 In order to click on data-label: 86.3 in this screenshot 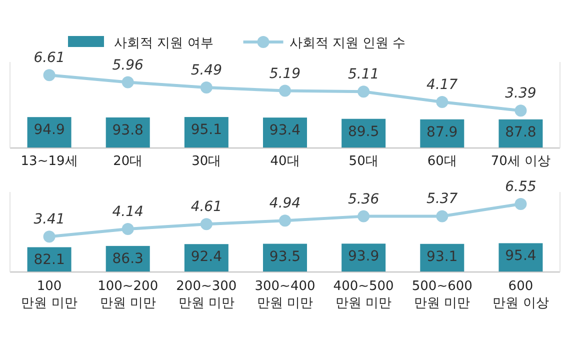, I will do `click(128, 258)`.